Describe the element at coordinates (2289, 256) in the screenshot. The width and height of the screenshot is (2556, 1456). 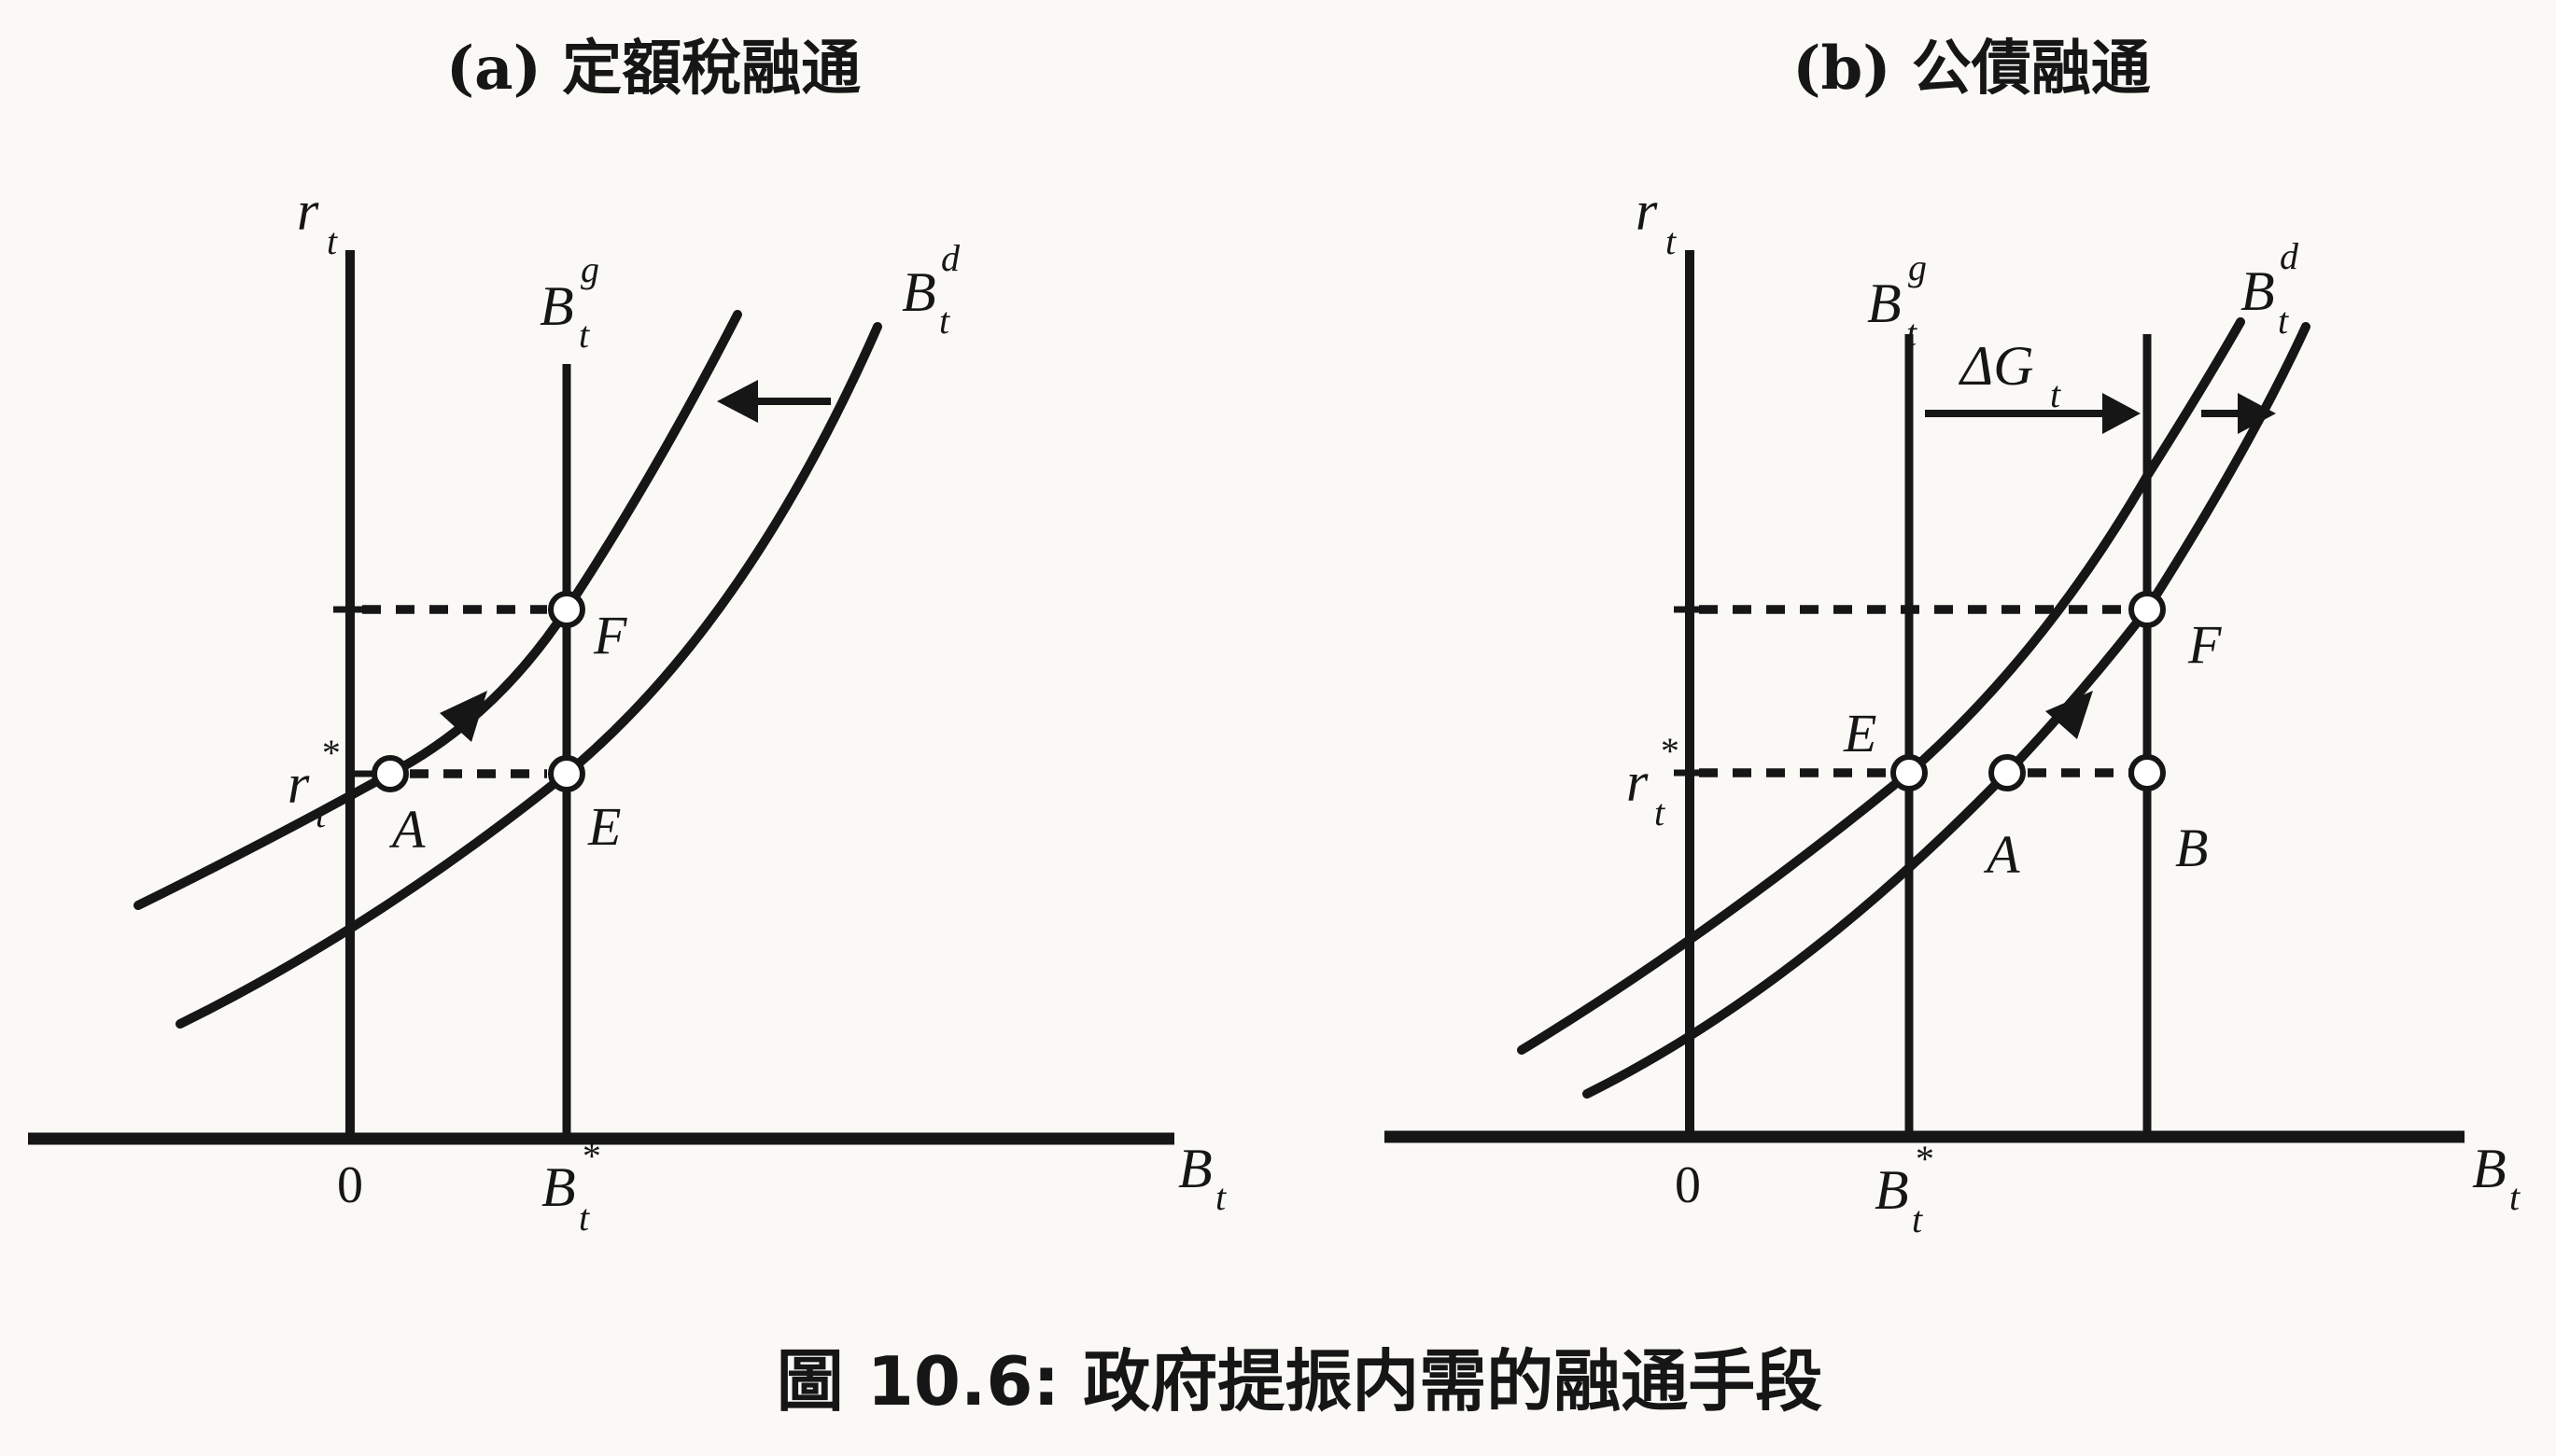
I see `panel-b-demand-sup: d` at that location.